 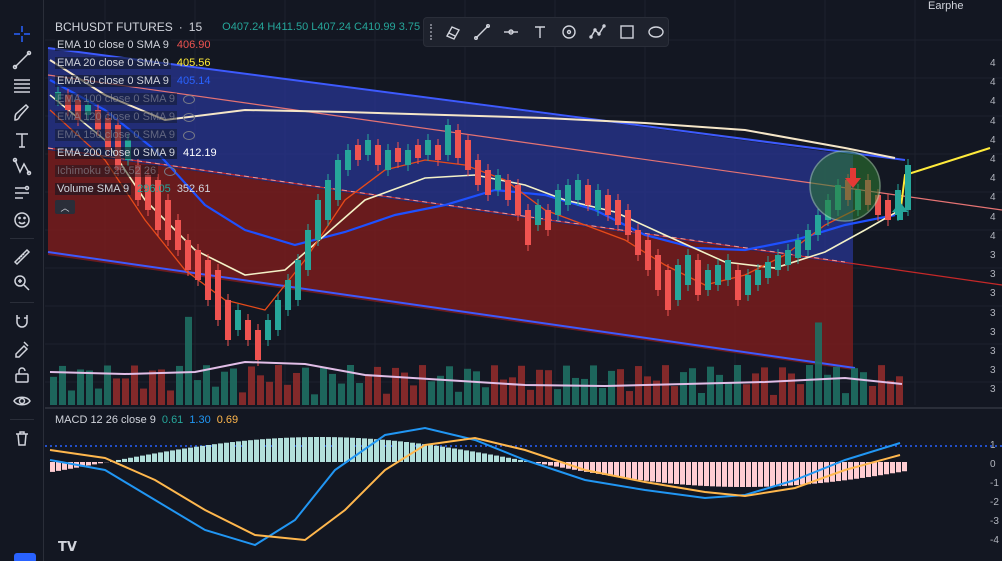 I want to click on ellipse-icon, so click(x=656, y=32).